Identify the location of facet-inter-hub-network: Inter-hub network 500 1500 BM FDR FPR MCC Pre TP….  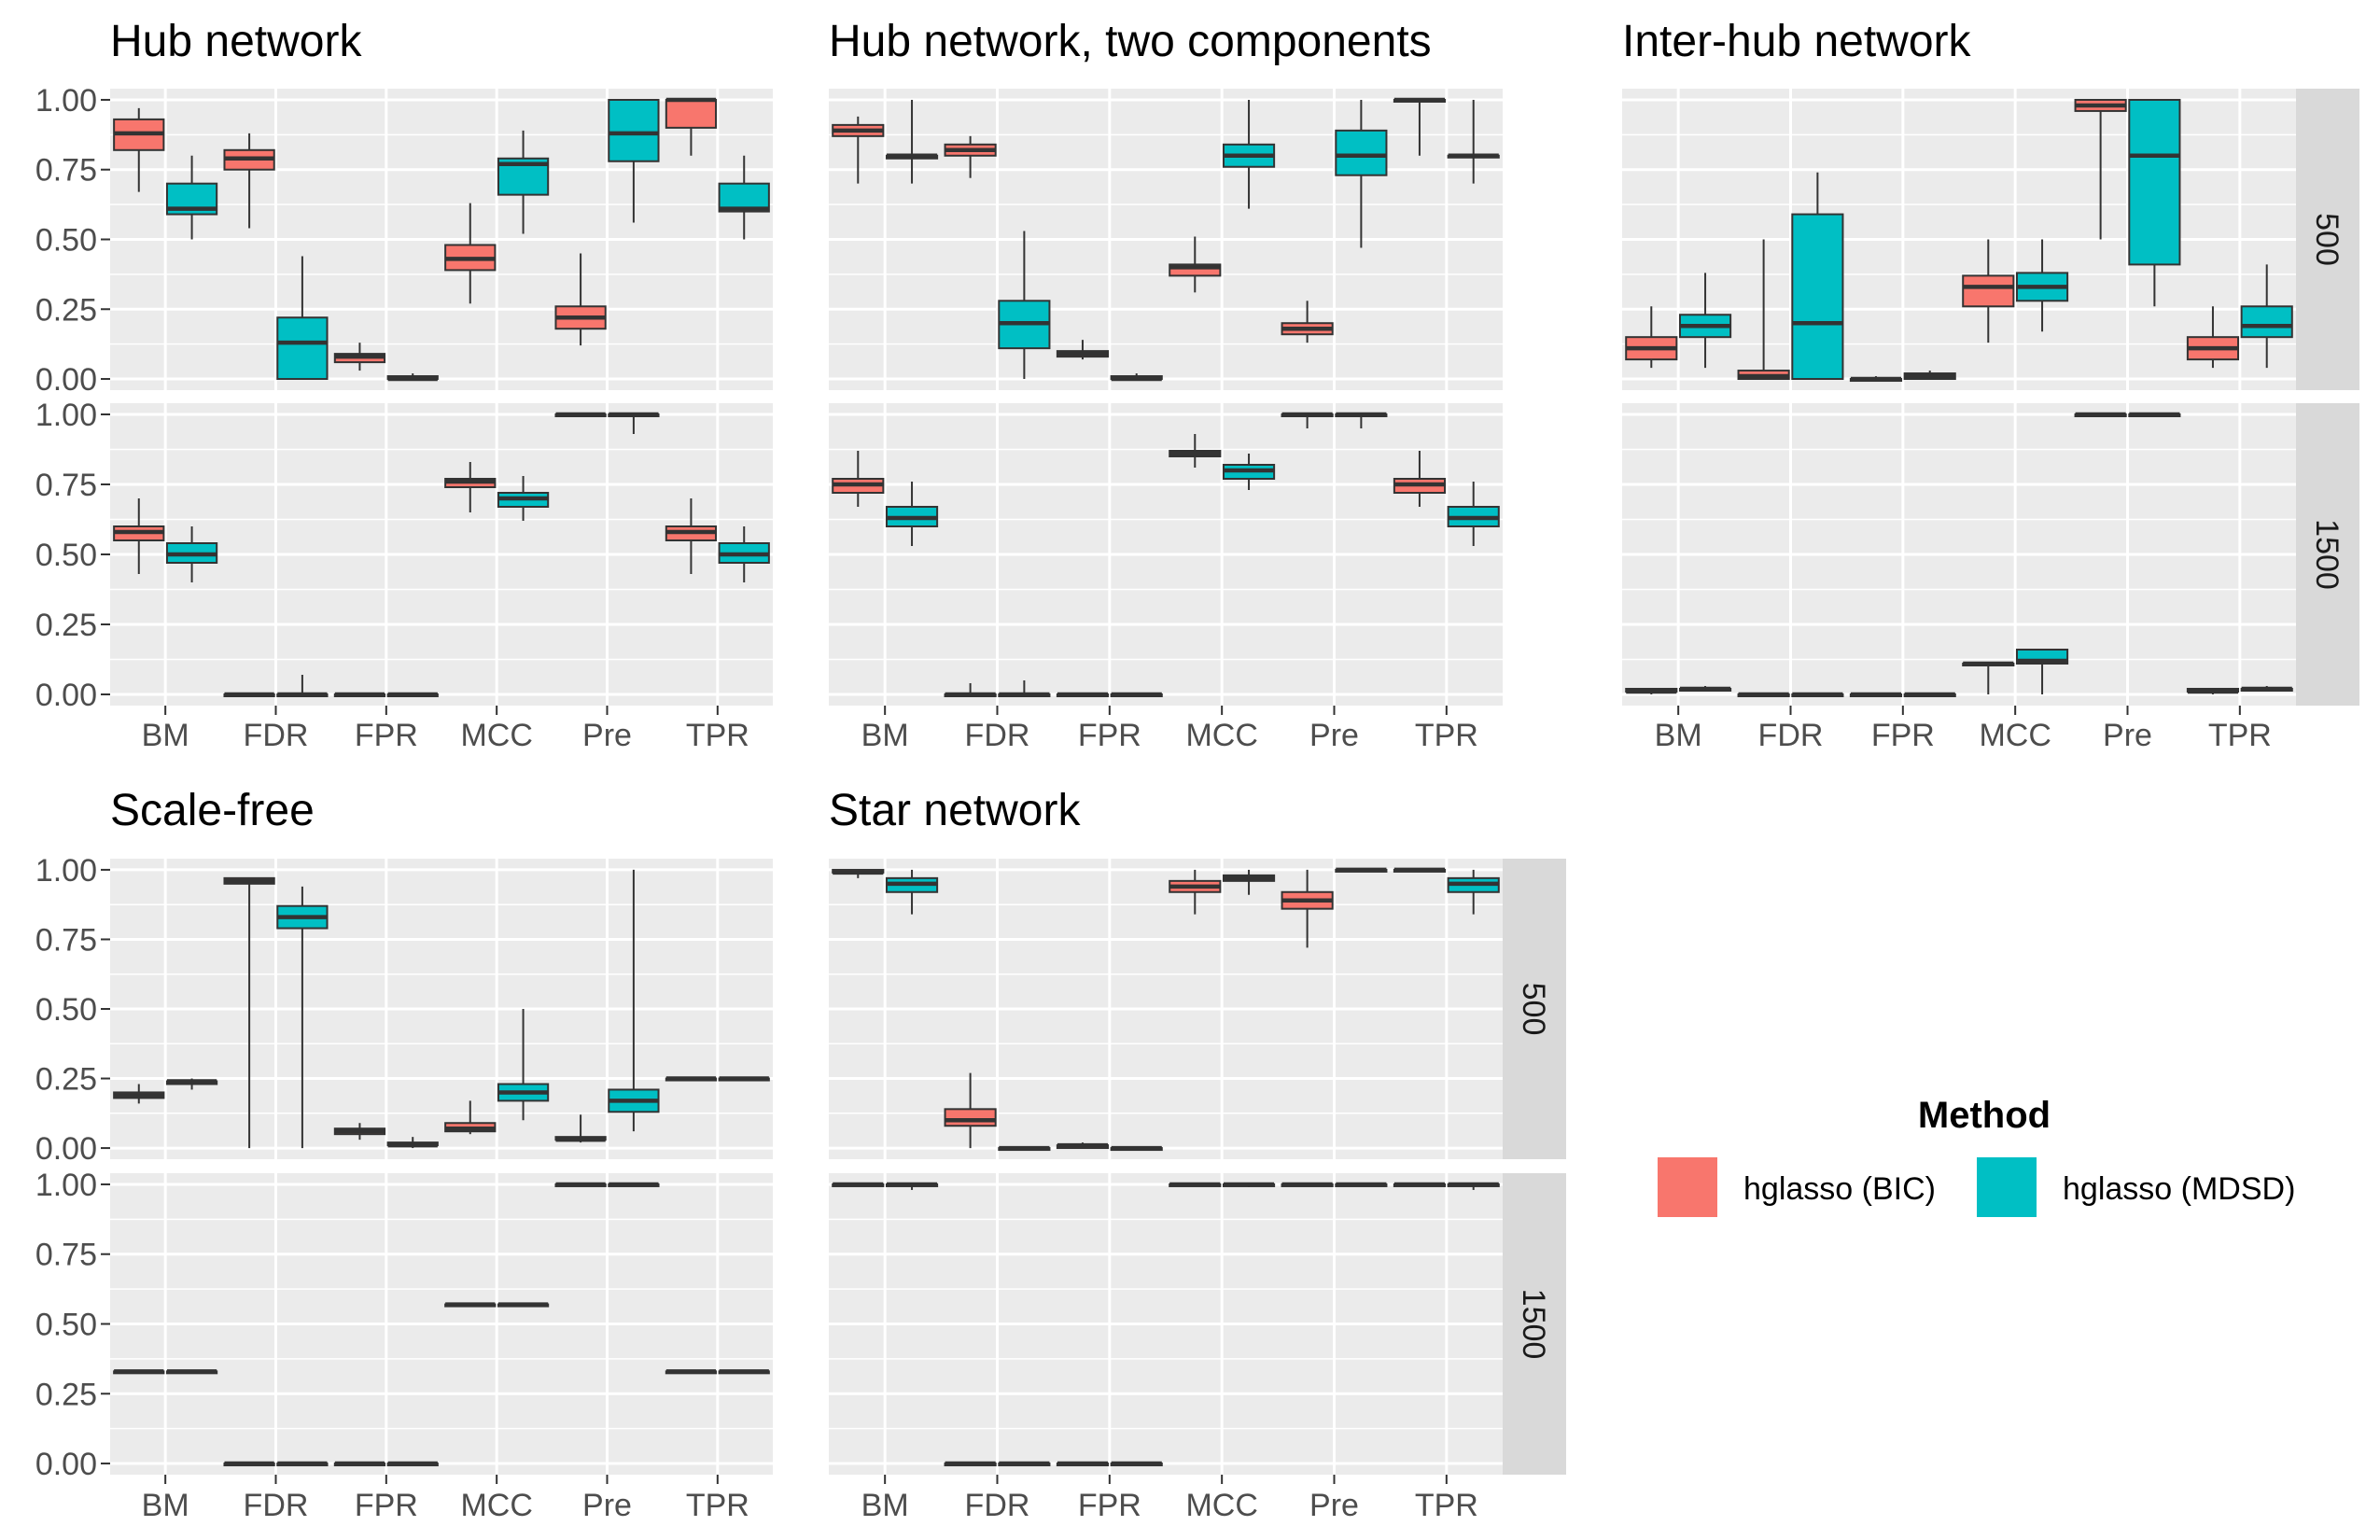
(1991, 385).